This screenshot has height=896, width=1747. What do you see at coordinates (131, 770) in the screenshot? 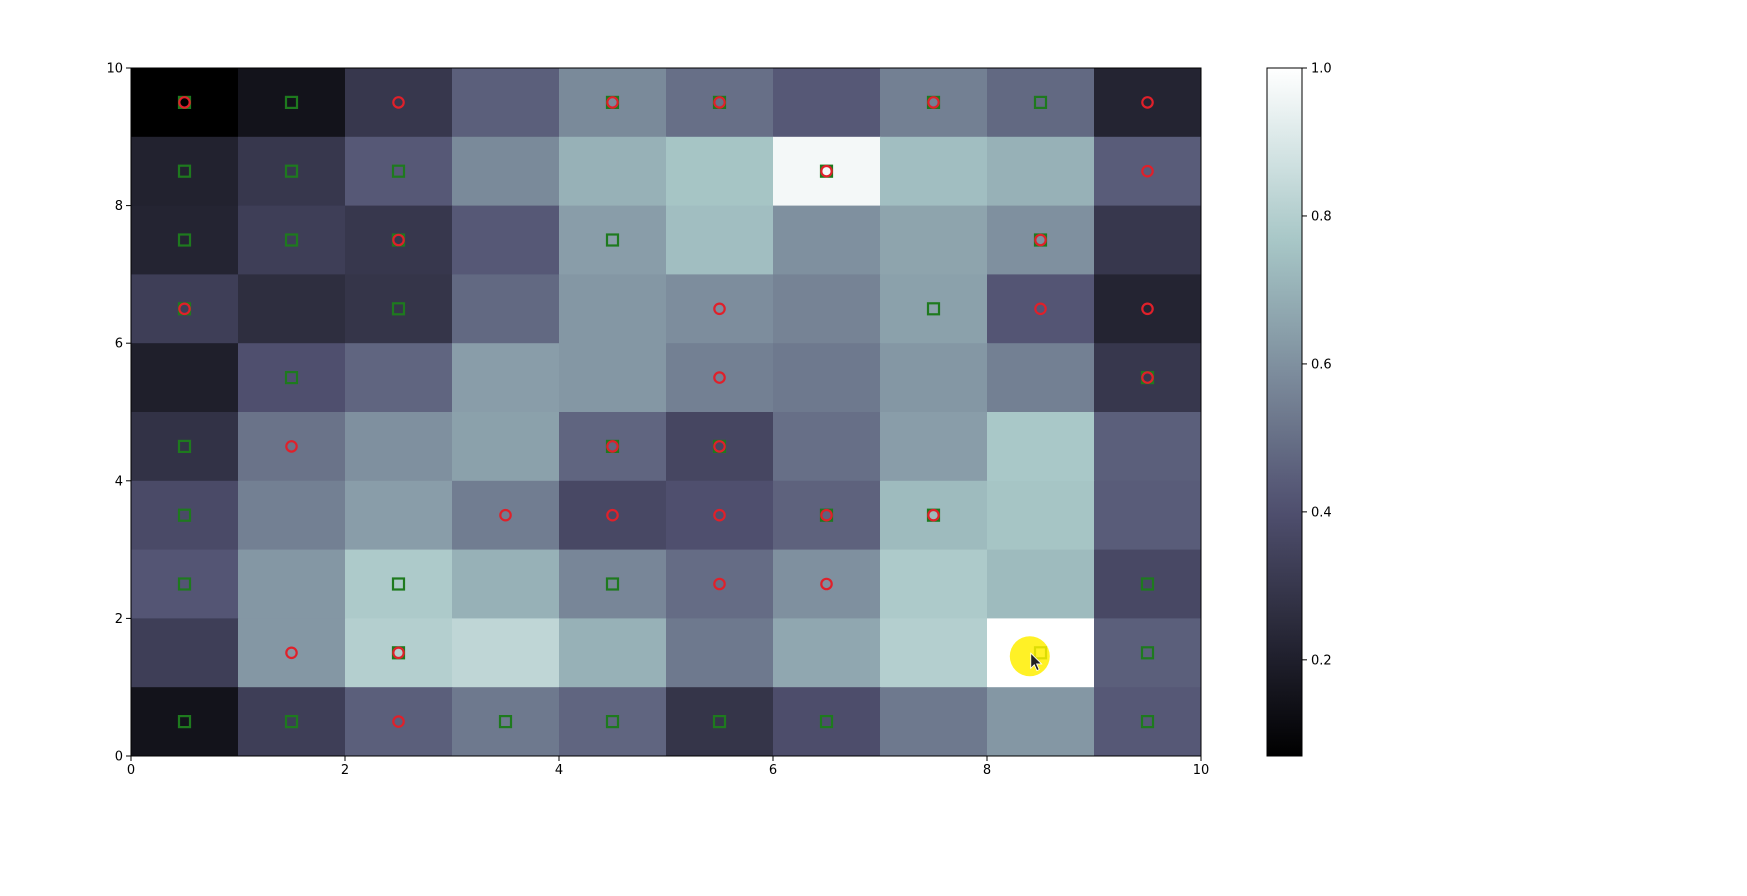
I see `x-tick-label: 0` at bounding box center [131, 770].